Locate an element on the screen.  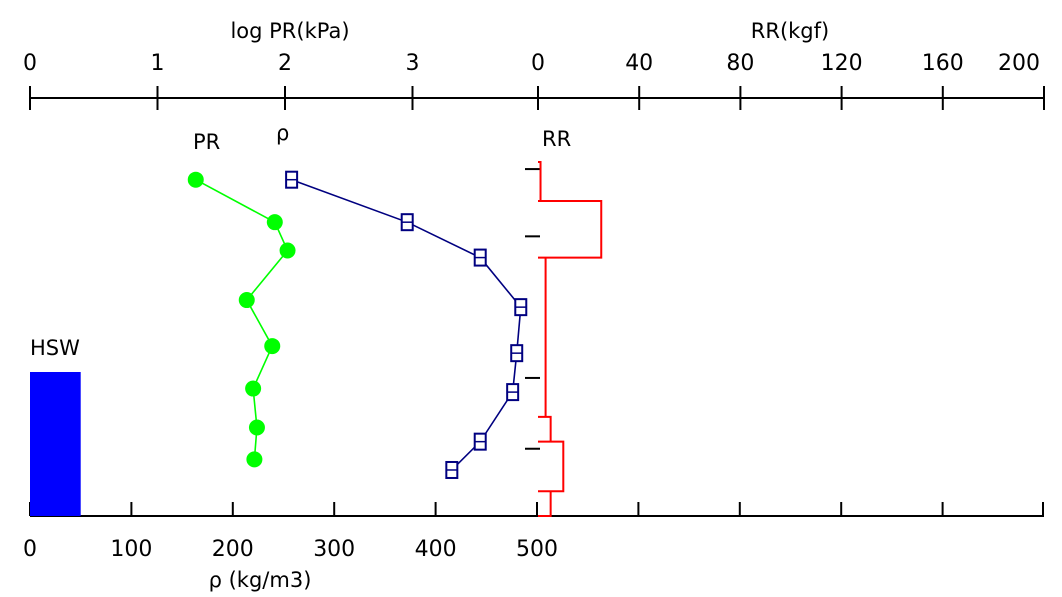
pr-series-label: PR is located at coordinates (206, 142).